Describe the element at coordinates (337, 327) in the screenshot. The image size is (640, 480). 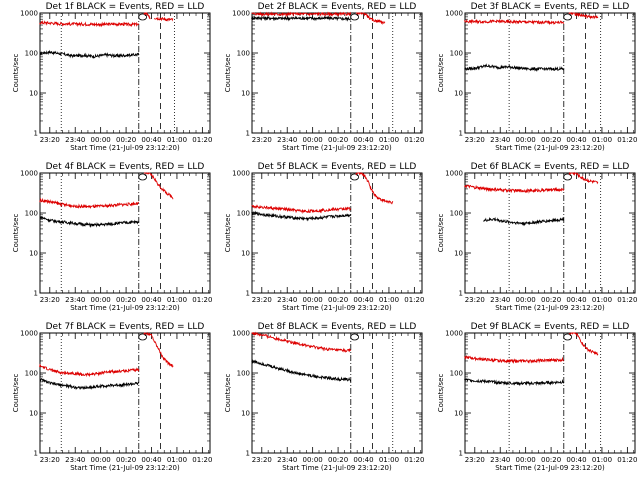
I see `panel-title: Det 8f BLACK = Events, RED = LLD` at that location.